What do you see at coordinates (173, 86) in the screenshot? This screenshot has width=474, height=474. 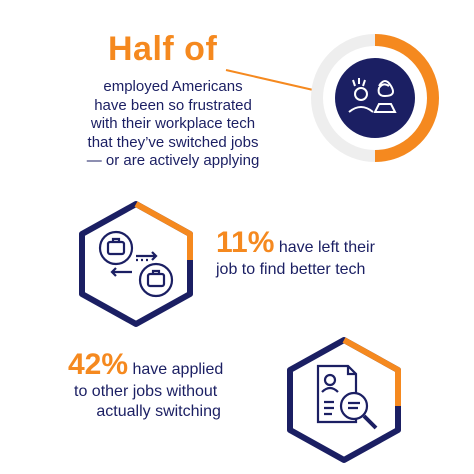 I see `intro-line: employed Americans` at bounding box center [173, 86].